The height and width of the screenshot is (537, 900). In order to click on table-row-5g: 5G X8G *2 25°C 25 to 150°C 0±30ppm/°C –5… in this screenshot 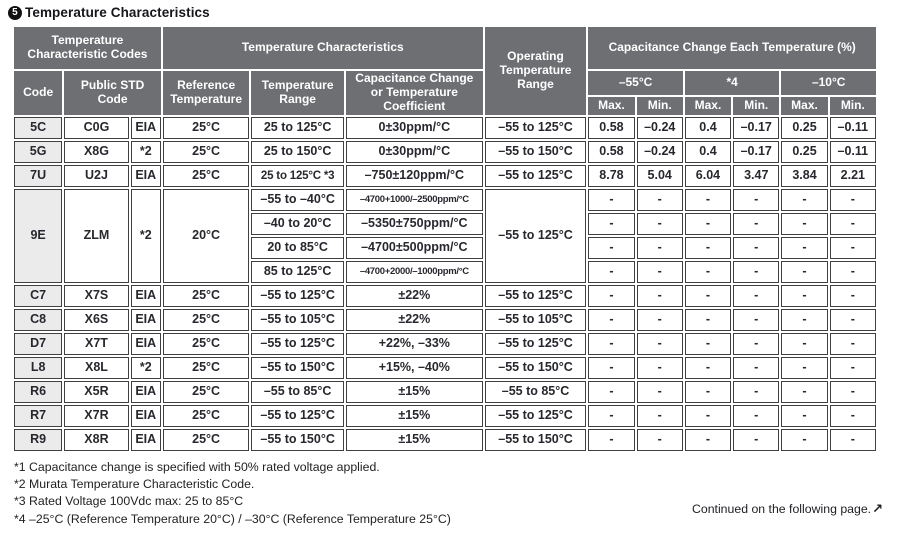, I will do `click(445, 152)`.